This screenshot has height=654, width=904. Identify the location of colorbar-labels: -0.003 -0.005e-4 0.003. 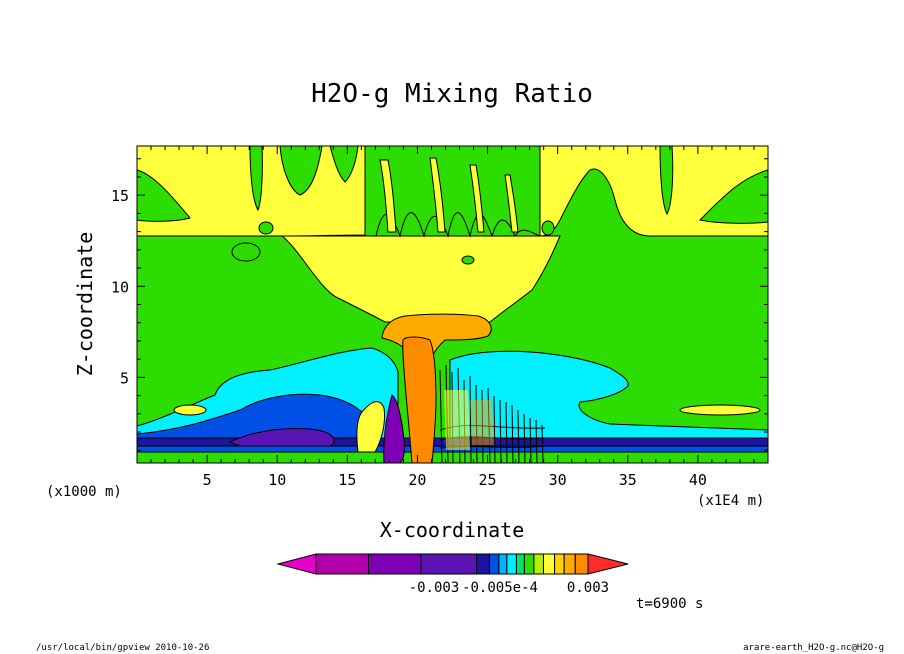
(509, 588).